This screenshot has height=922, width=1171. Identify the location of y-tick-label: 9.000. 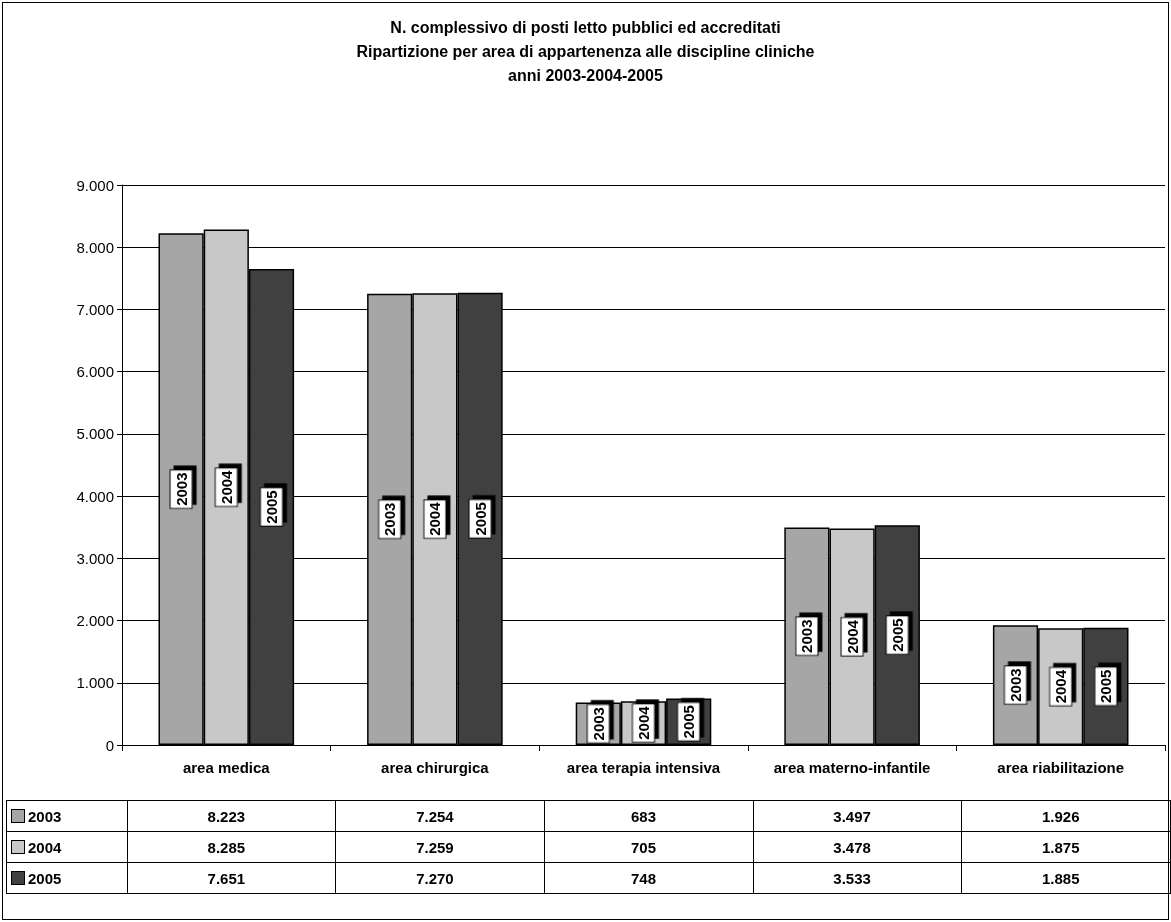
(95, 185).